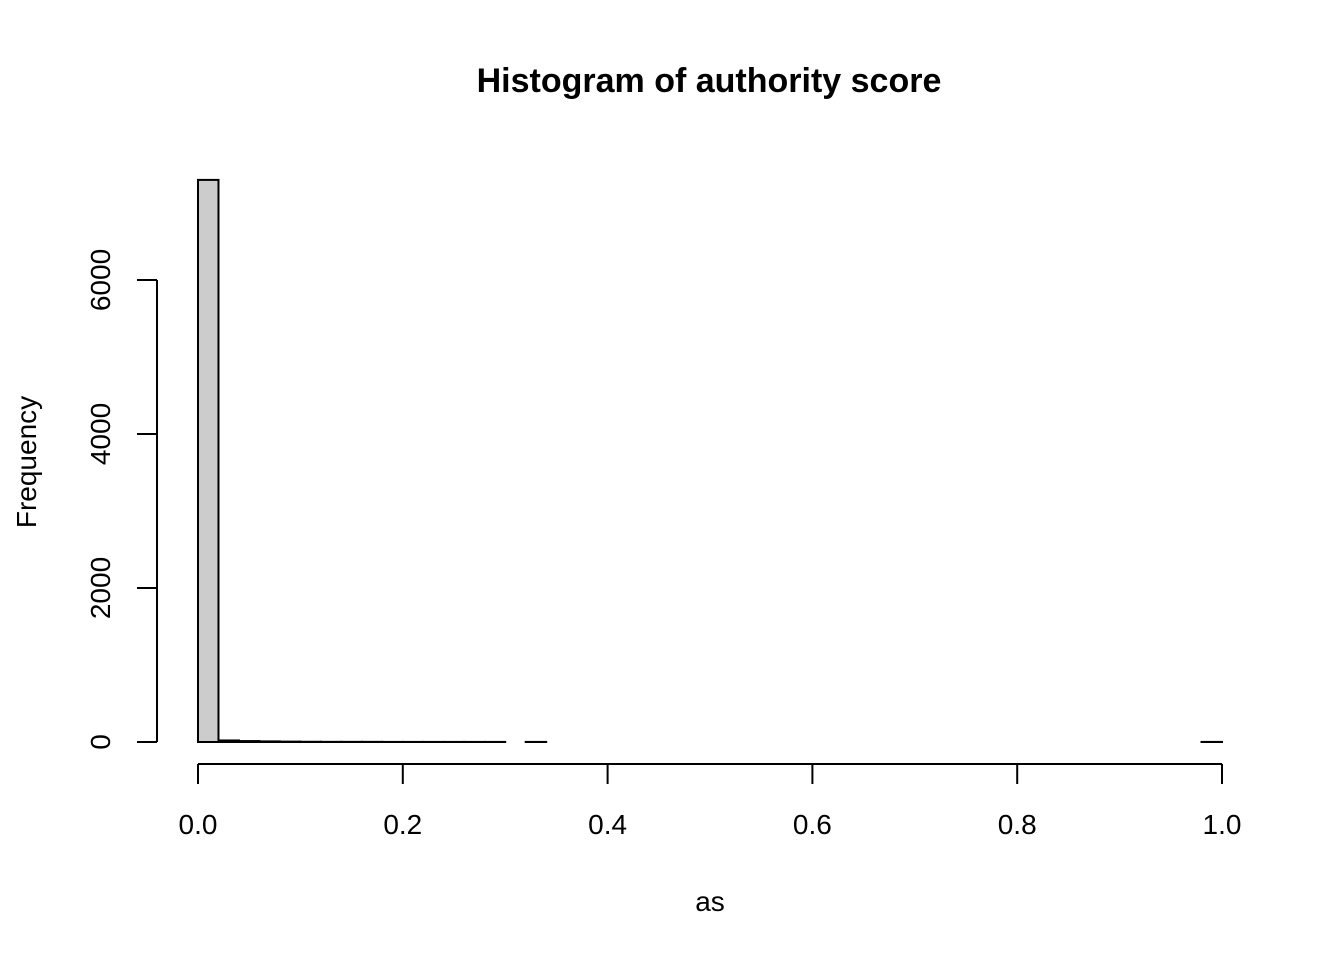  I want to click on x-axis: 0.0 0.2 0.4 0.6 0.8 1.0, so click(710, 801).